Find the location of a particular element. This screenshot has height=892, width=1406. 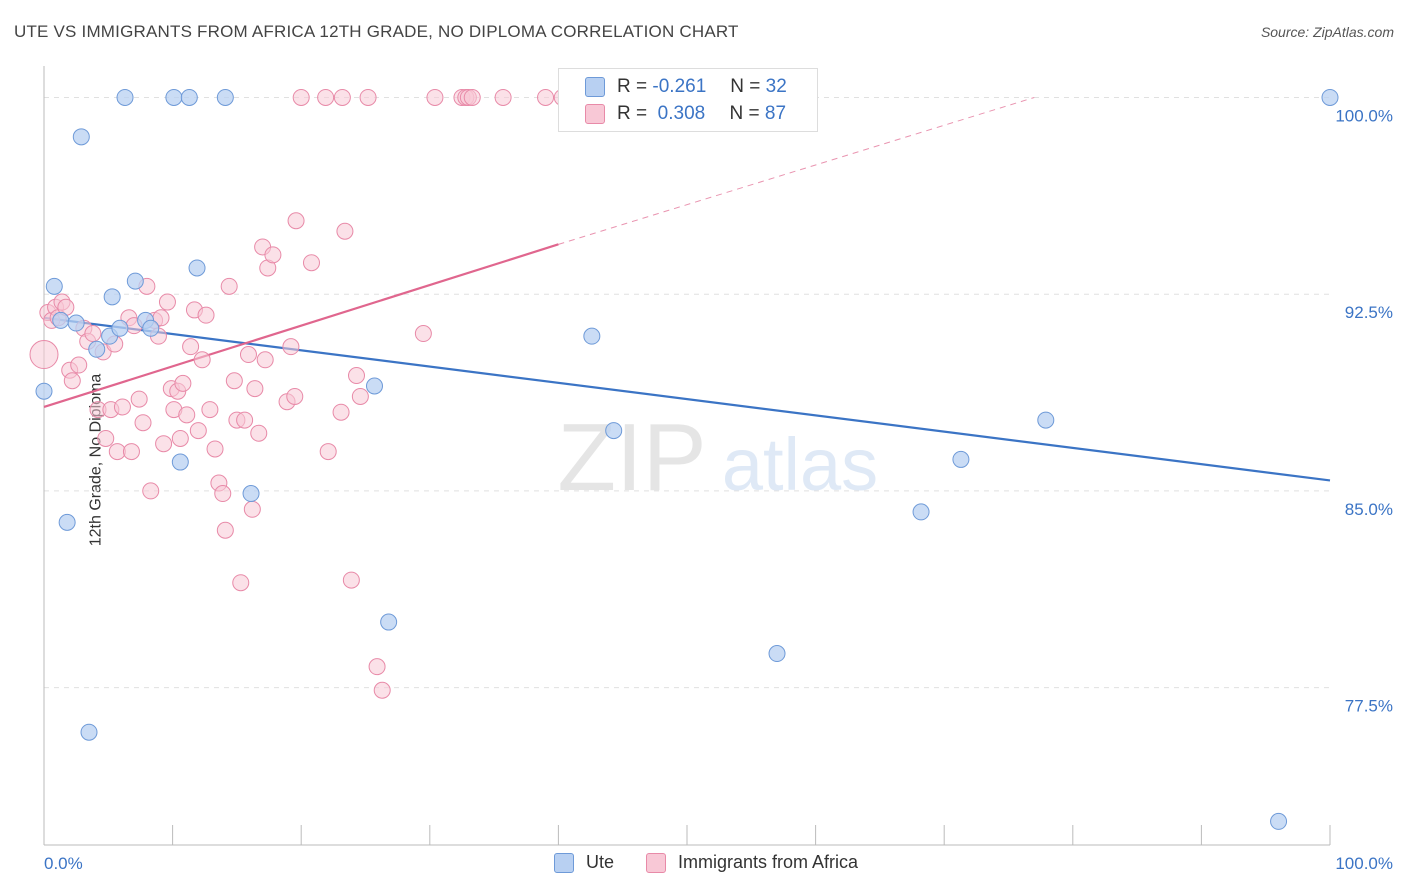

ute-n-label: N = is located at coordinates (745, 86).